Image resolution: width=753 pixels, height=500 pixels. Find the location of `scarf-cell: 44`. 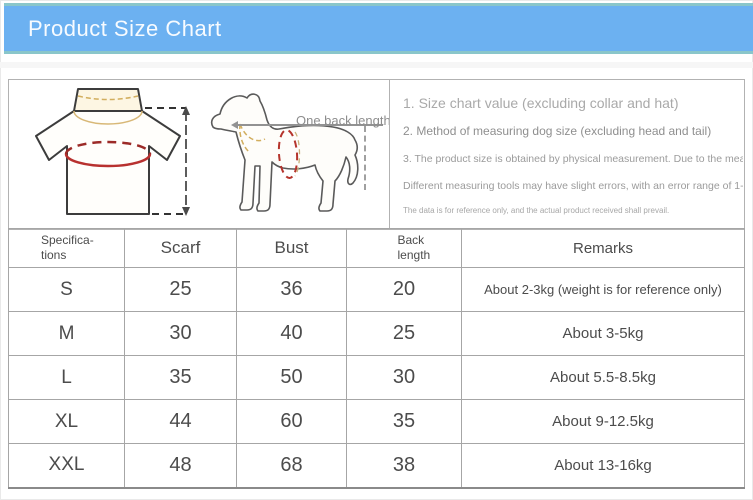

scarf-cell: 44 is located at coordinates (180, 421).